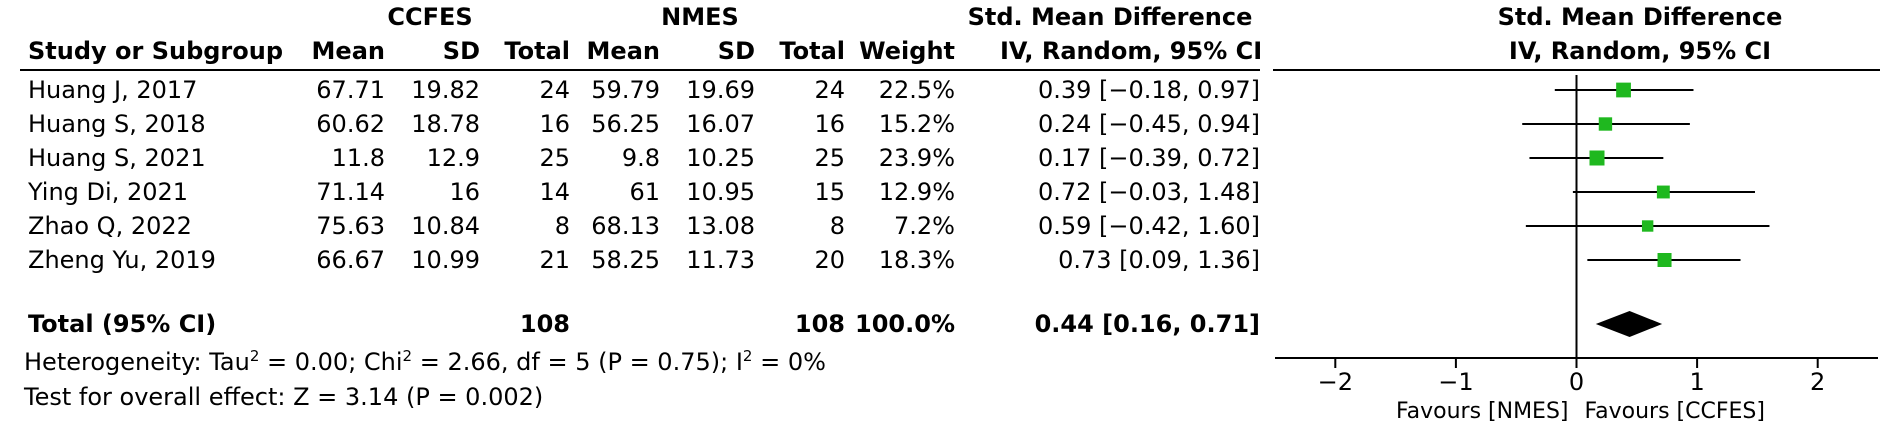 The image size is (1902, 430). Describe the element at coordinates (1148, 158) in the screenshot. I see `ci-cell: 0.17 [−0.39, 0.72]` at that location.